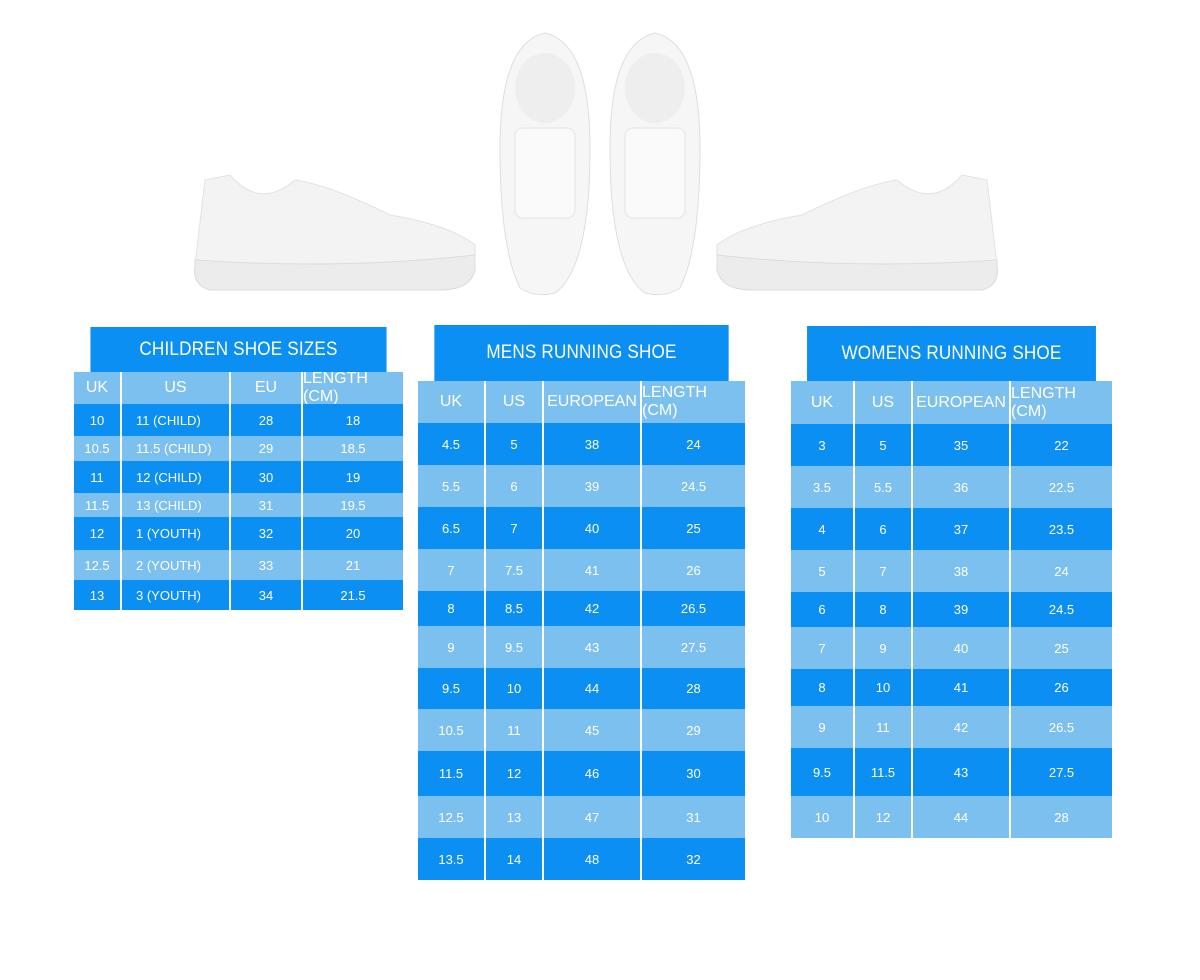  I want to click on table-cell: 36, so click(962, 487).